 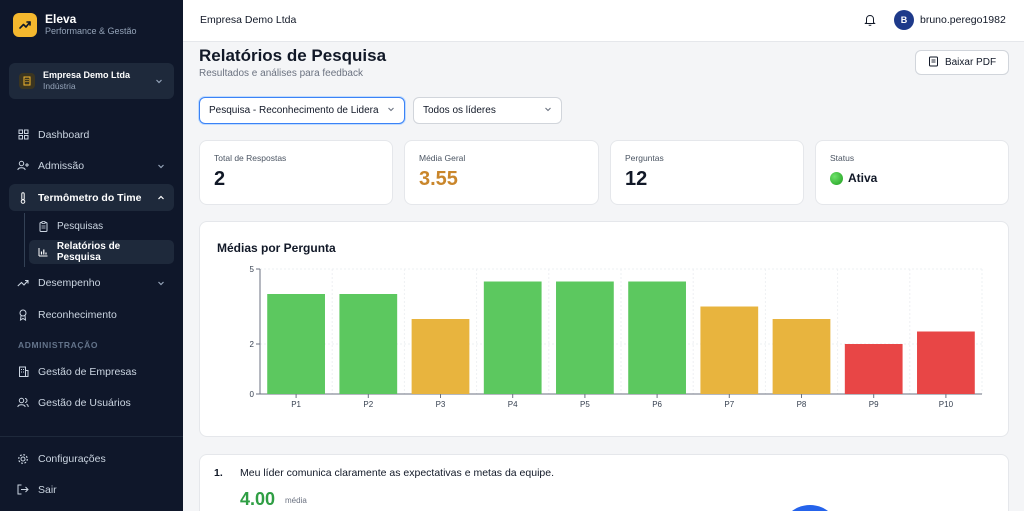 I want to click on download-pdf-label: Baixar PDF, so click(x=970, y=62).